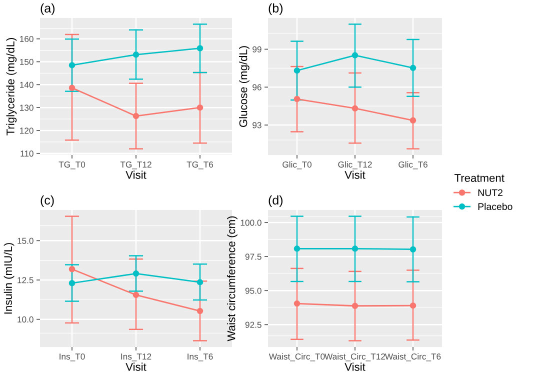  What do you see at coordinates (232, 279) in the screenshot?
I see `y-axis-title: Waist circumference (cm)` at bounding box center [232, 279].